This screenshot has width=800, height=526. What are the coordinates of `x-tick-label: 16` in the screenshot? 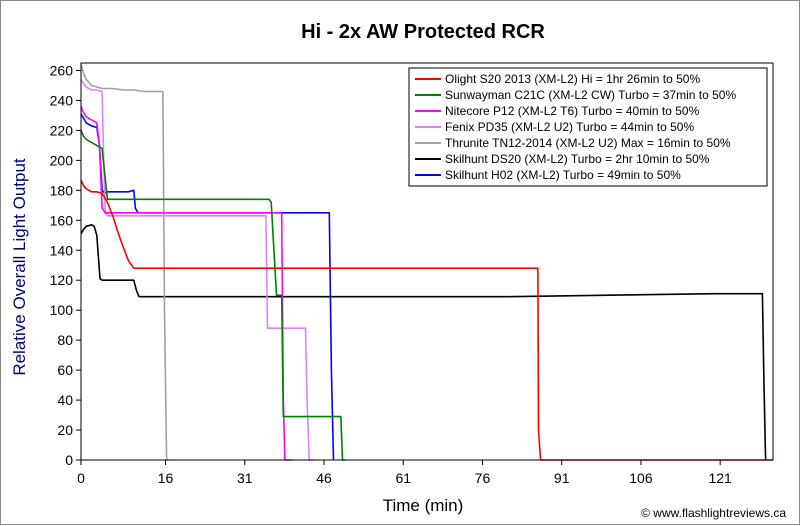 It's located at (166, 478).